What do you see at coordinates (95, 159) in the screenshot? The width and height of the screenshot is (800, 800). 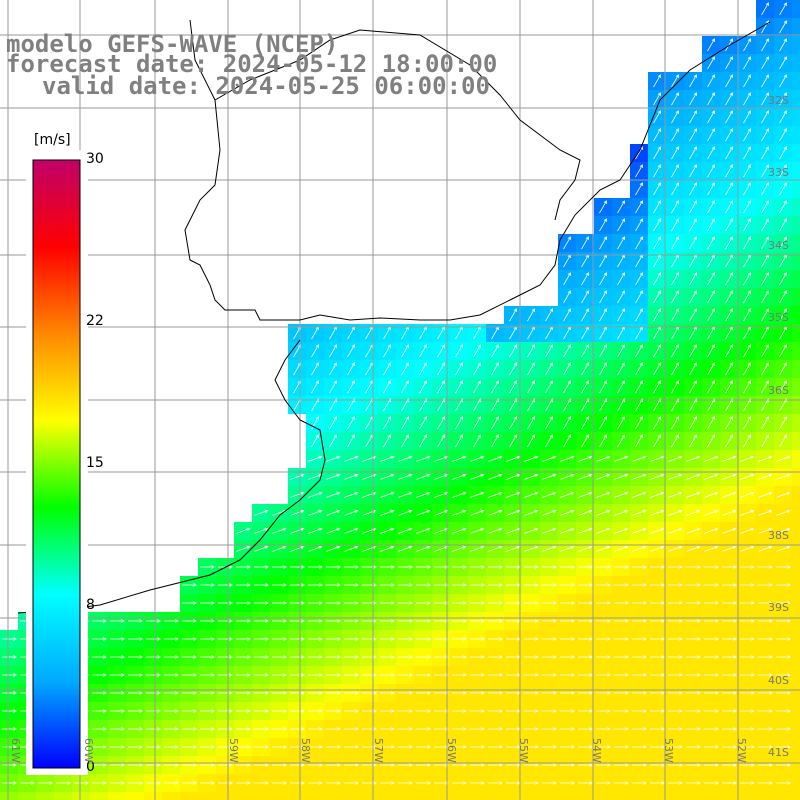 I see `colorbar-tick-label: 30` at bounding box center [95, 159].